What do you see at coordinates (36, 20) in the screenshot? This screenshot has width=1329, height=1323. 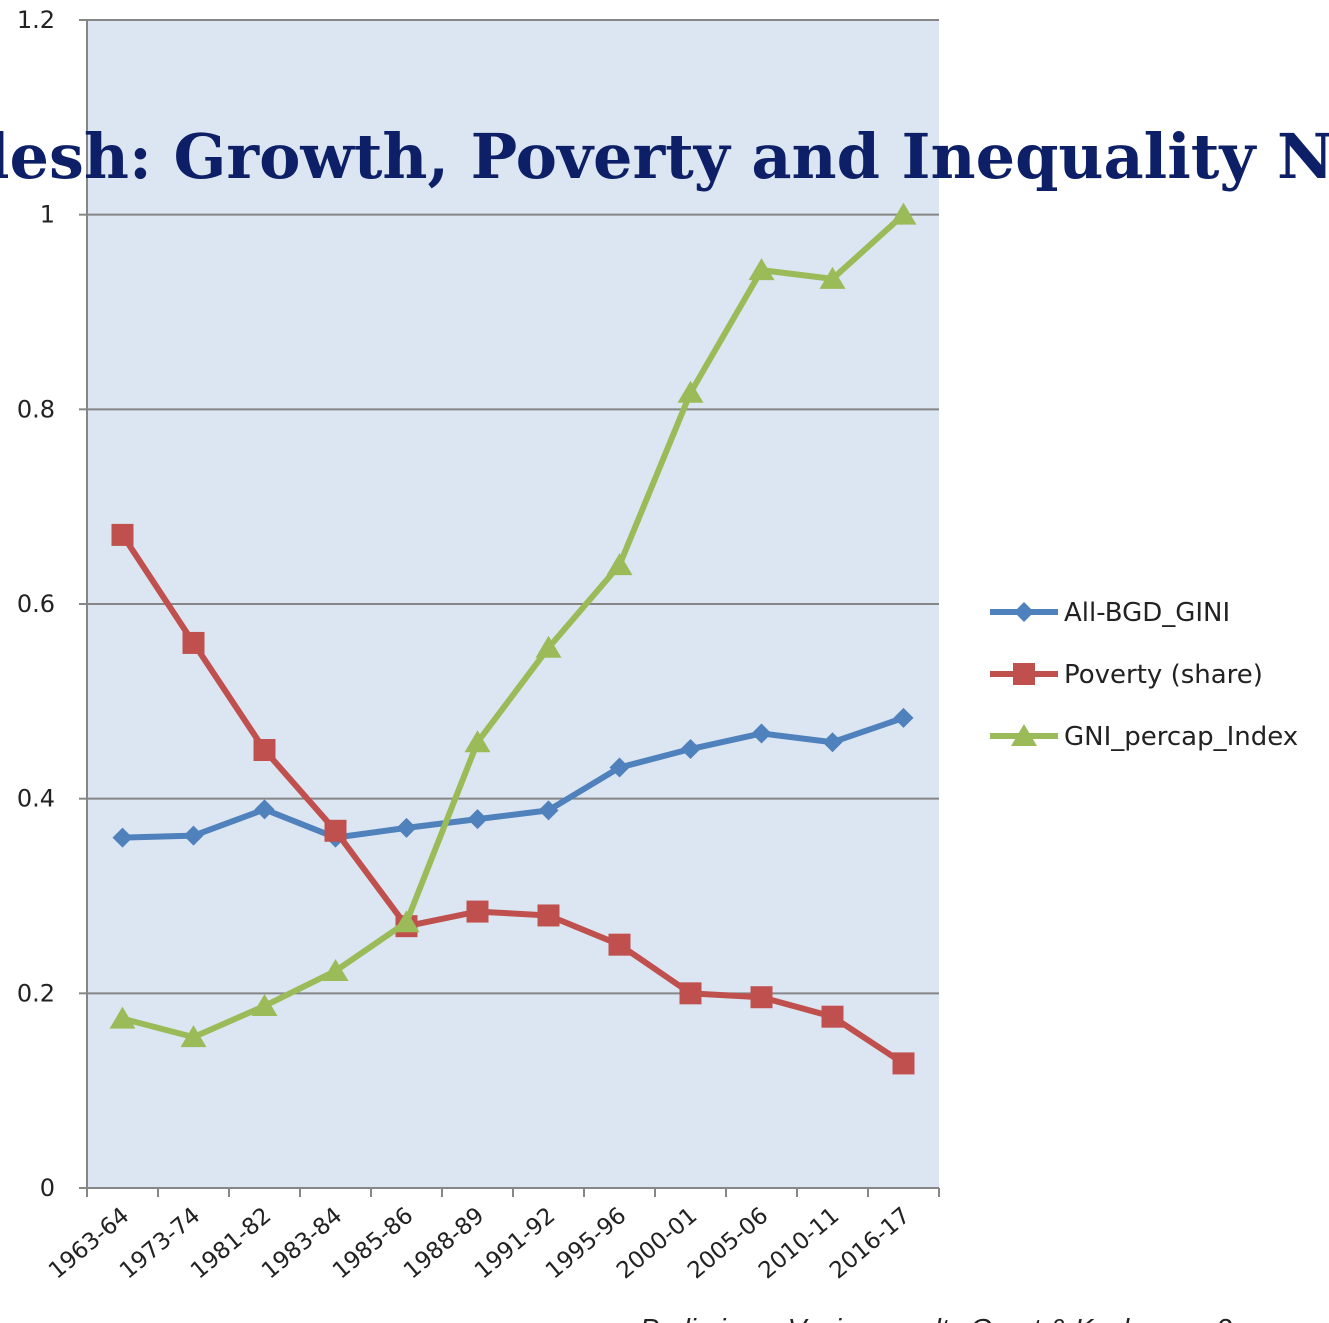 I see `y-tick-label: 1.2` at bounding box center [36, 20].